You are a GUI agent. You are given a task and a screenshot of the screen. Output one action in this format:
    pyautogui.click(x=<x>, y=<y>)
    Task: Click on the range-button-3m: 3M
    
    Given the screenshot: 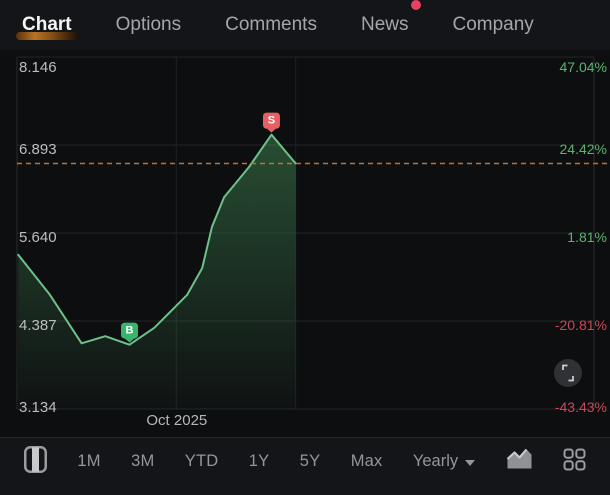 What is the action you would take?
    pyautogui.click(x=143, y=461)
    